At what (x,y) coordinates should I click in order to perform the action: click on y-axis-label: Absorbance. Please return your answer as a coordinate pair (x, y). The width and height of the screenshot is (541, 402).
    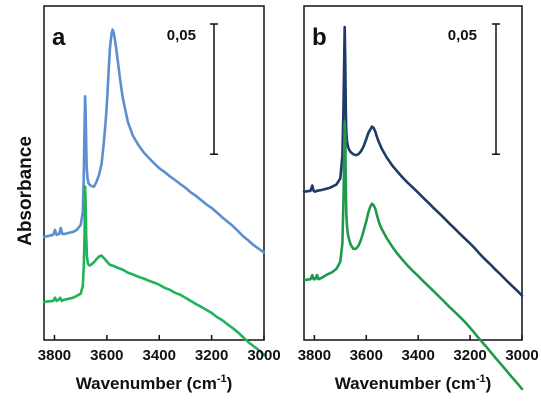
    Looking at the image, I should click on (25, 191).